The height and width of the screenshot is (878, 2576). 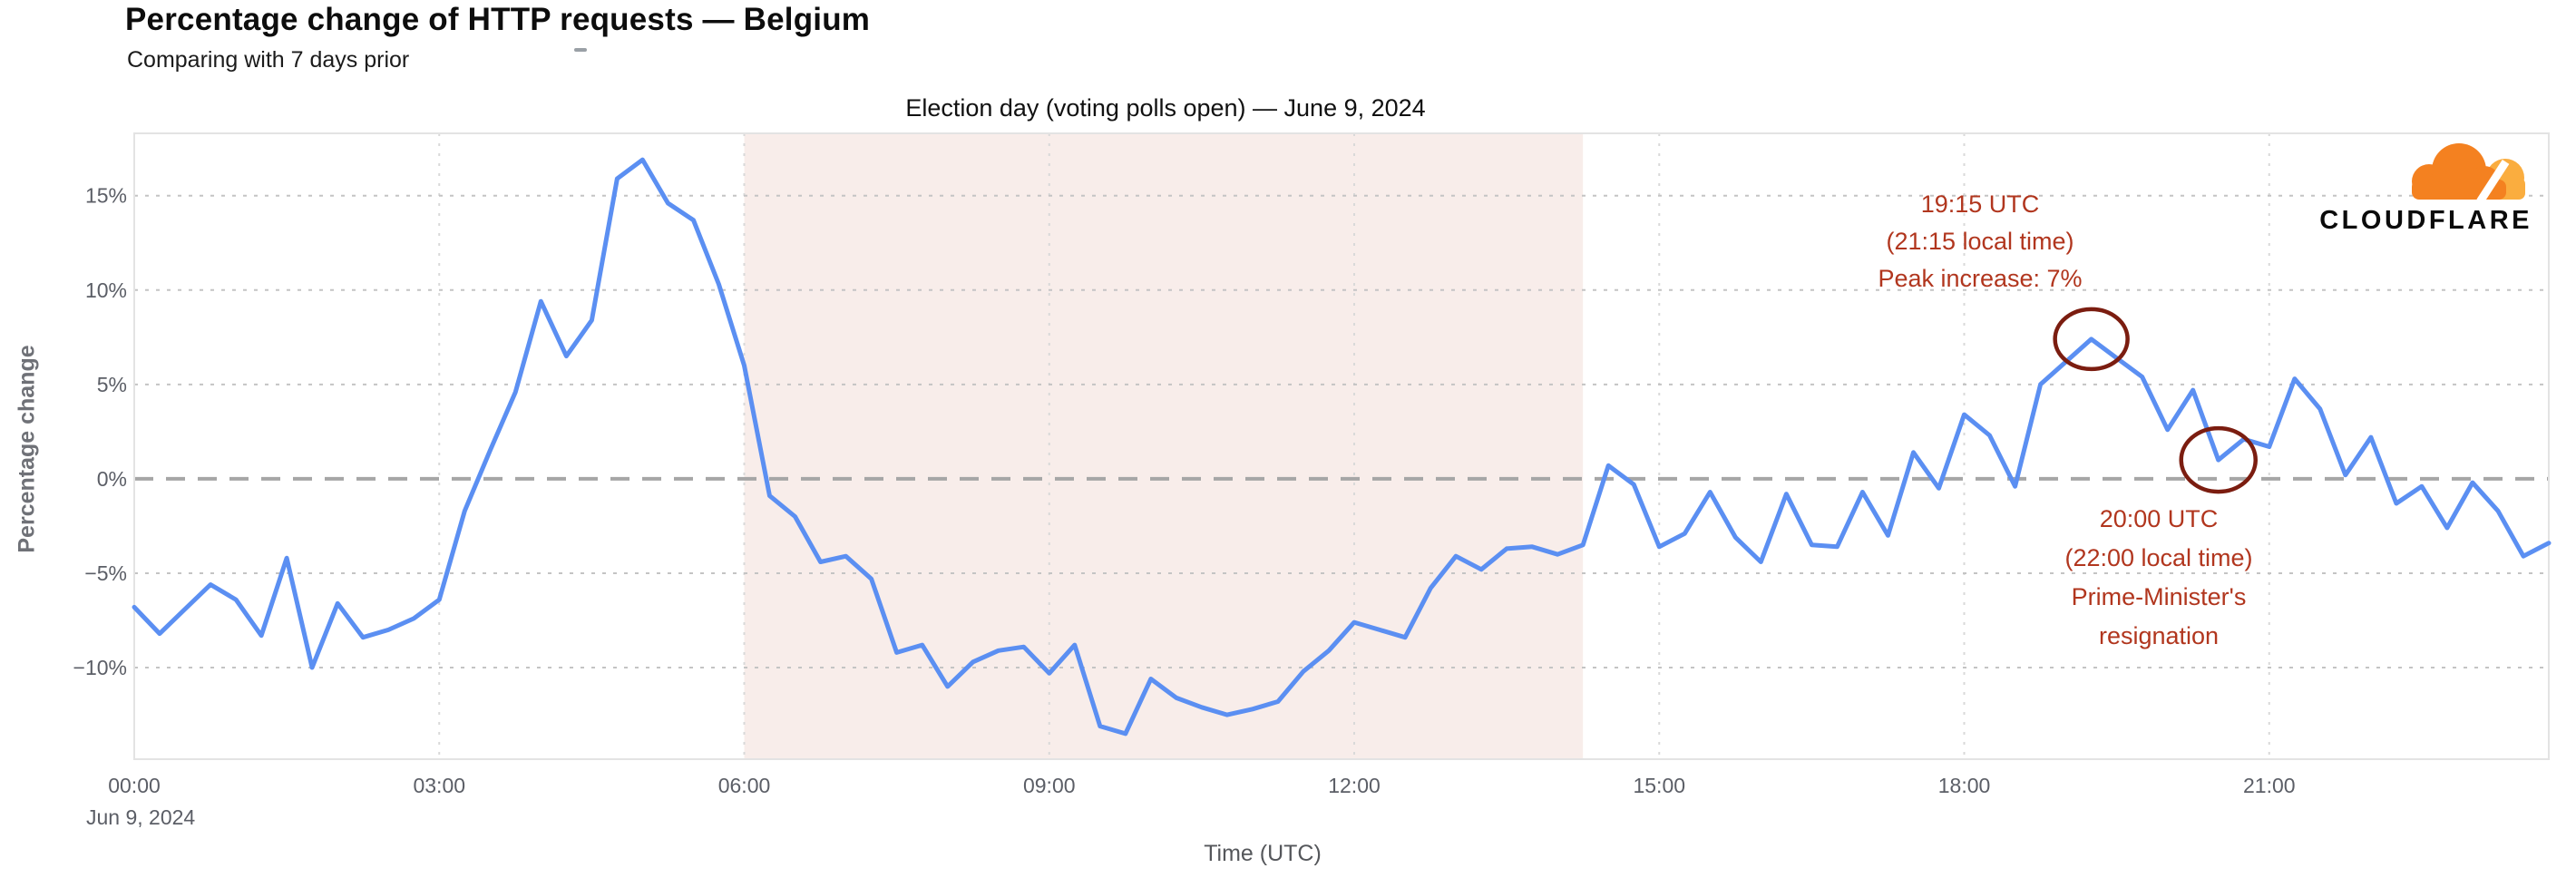 I want to click on annotation-circle-resignation, so click(x=2218, y=460).